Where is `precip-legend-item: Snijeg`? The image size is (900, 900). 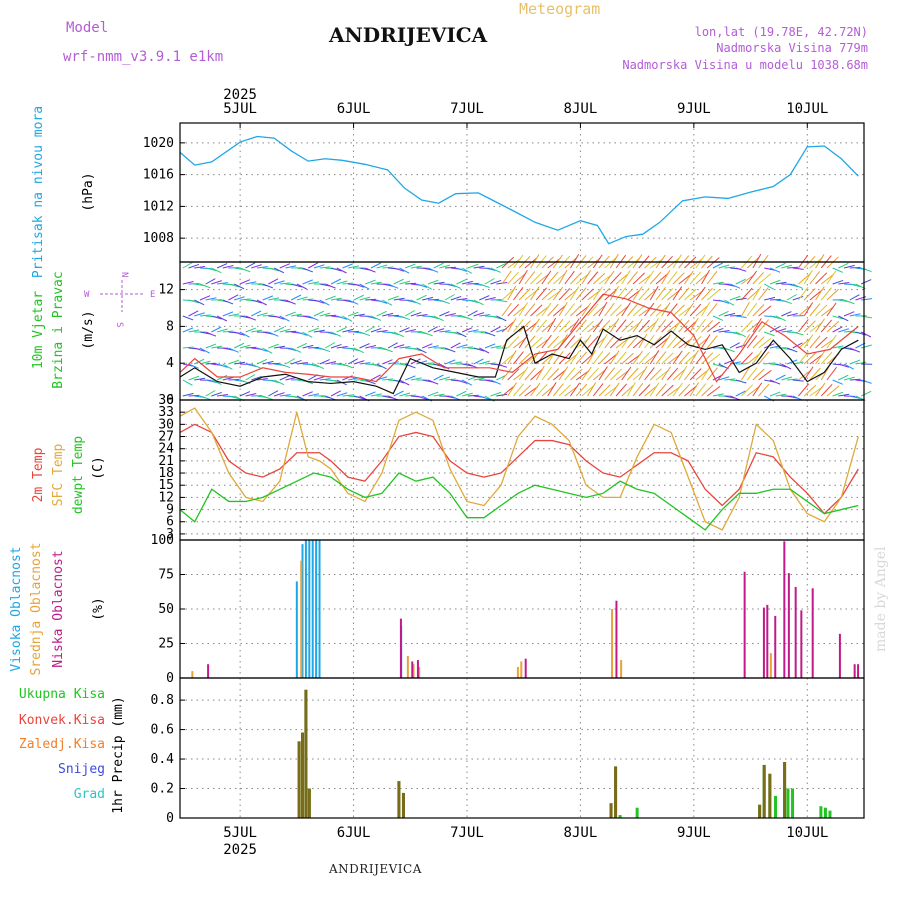 precip-legend-item: Snijeg is located at coordinates (81, 769).